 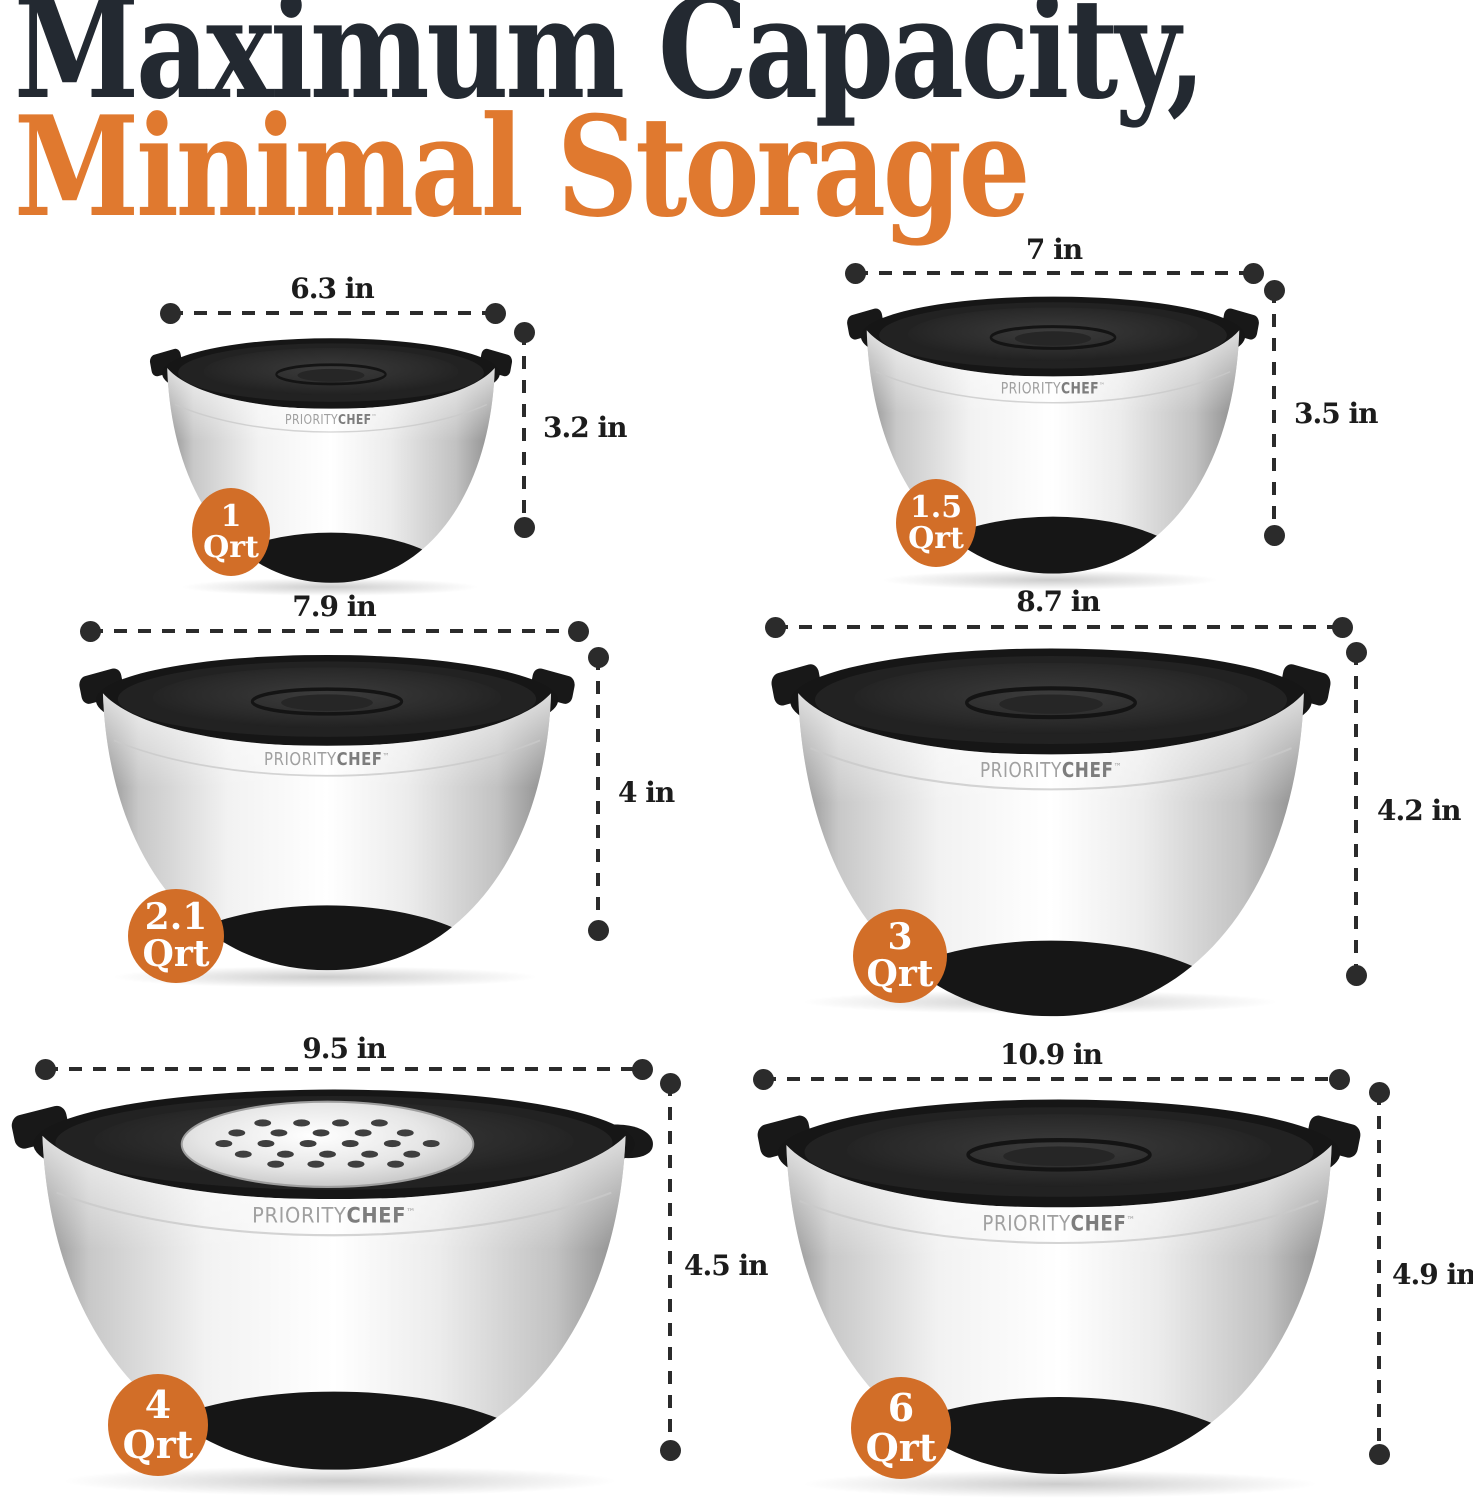 I want to click on capacity-value: 1.5, so click(x=936, y=507).